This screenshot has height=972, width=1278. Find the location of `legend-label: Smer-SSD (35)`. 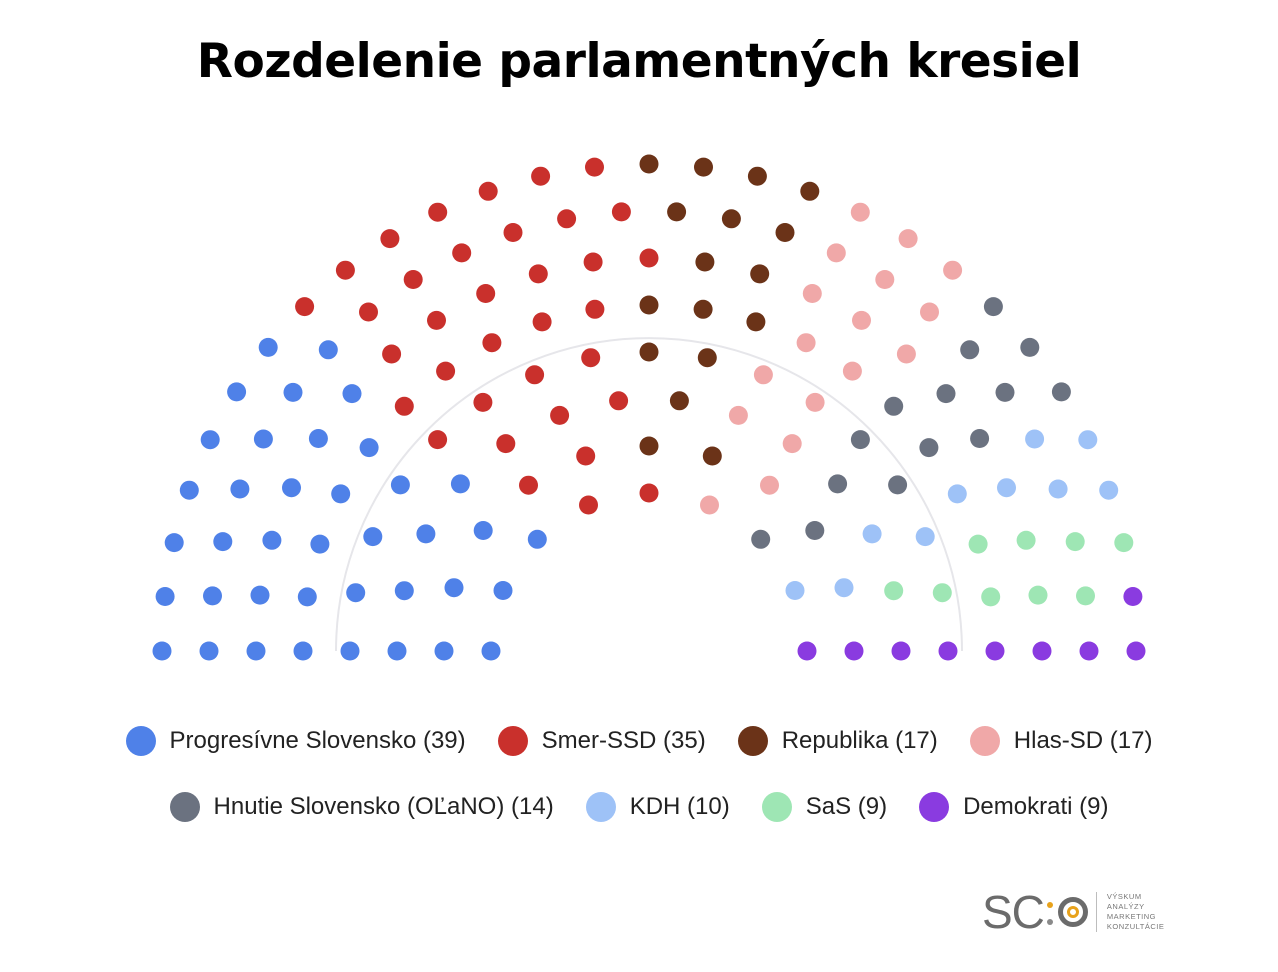

legend-label: Smer-SSD (35) is located at coordinates (623, 740).